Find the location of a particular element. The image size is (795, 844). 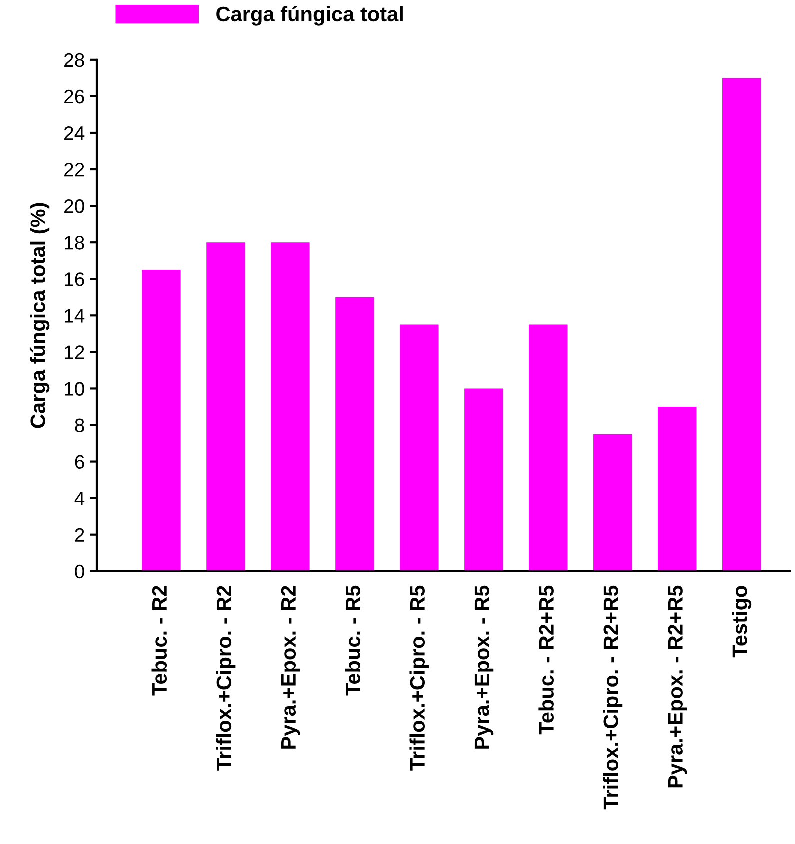

x-tick-label: Pyra.+Epox. - R2+R5 is located at coordinates (678, 687).